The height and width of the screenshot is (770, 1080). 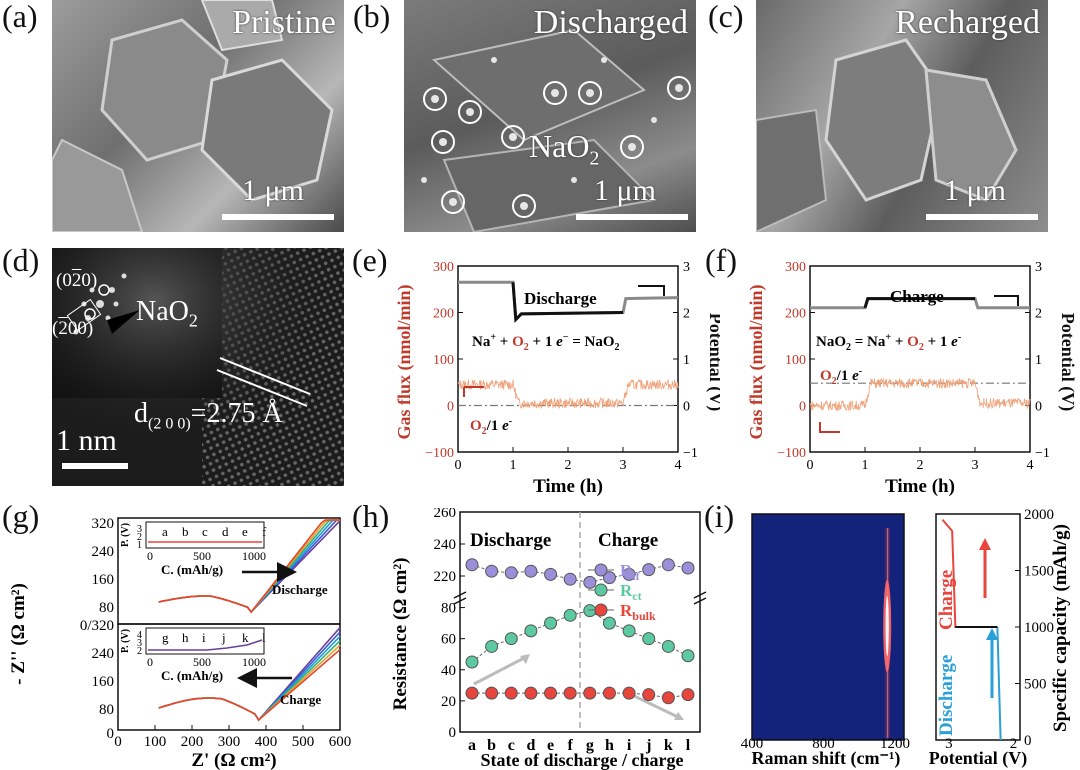 What do you see at coordinates (370, 260) in the screenshot?
I see `panel-label-e: (e)` at bounding box center [370, 260].